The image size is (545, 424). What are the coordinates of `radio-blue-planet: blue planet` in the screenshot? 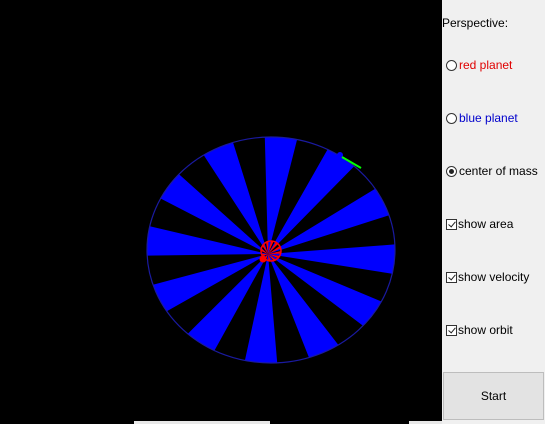 It's located at (482, 118).